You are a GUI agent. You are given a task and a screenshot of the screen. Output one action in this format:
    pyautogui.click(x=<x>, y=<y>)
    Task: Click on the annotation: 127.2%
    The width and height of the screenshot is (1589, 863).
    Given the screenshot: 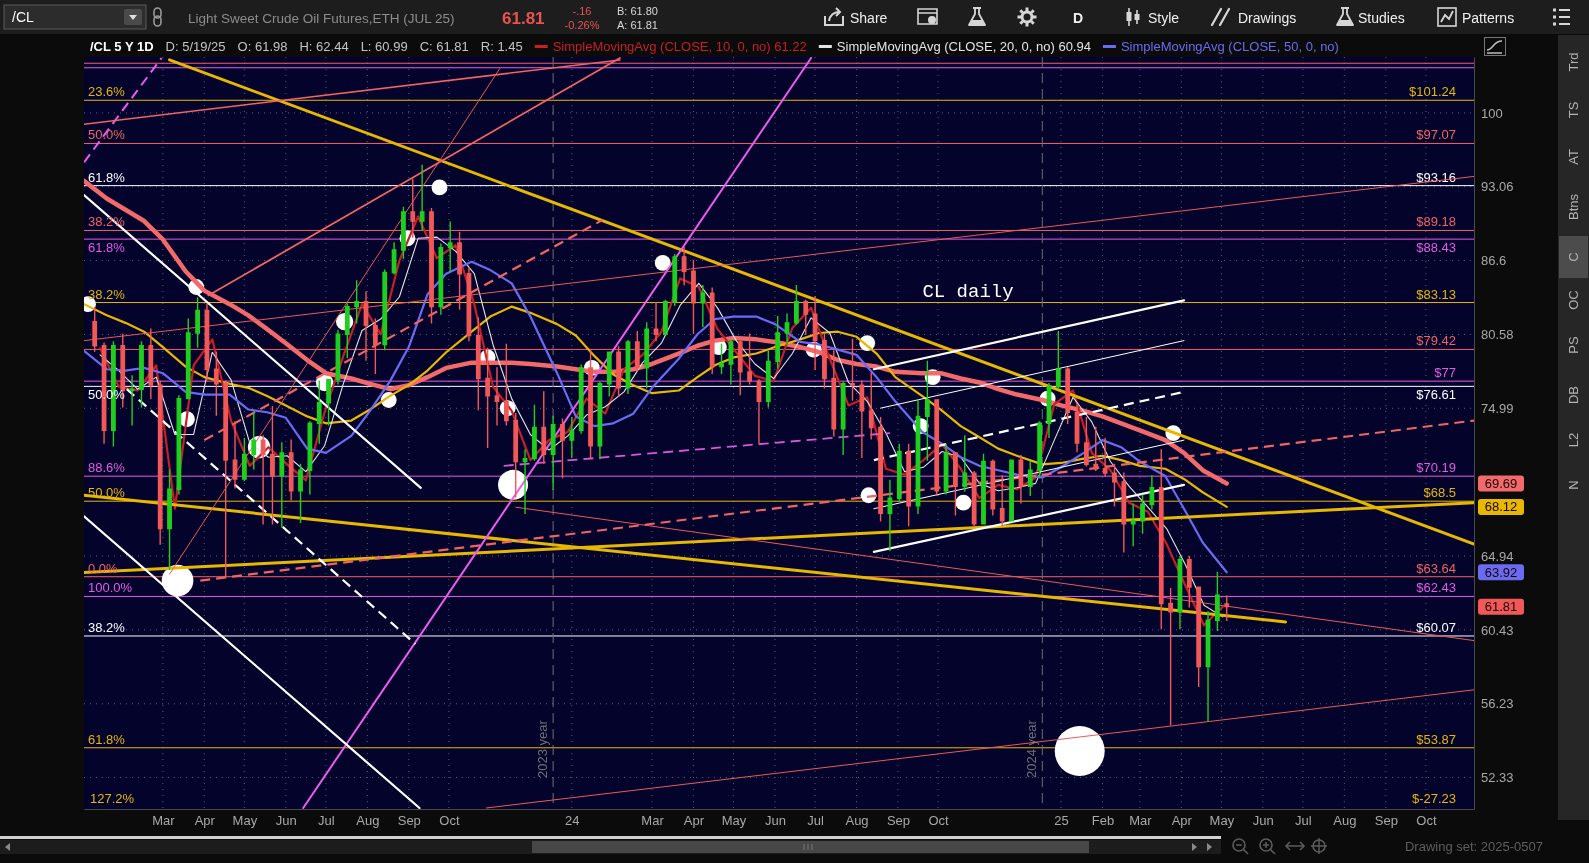 What is the action you would take?
    pyautogui.click(x=112, y=798)
    